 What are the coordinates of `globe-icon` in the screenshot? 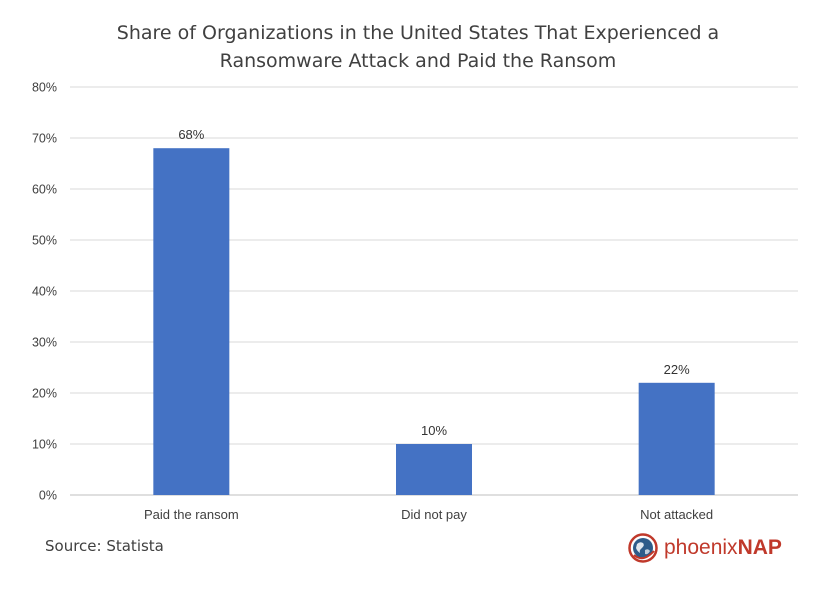 It's located at (643, 548).